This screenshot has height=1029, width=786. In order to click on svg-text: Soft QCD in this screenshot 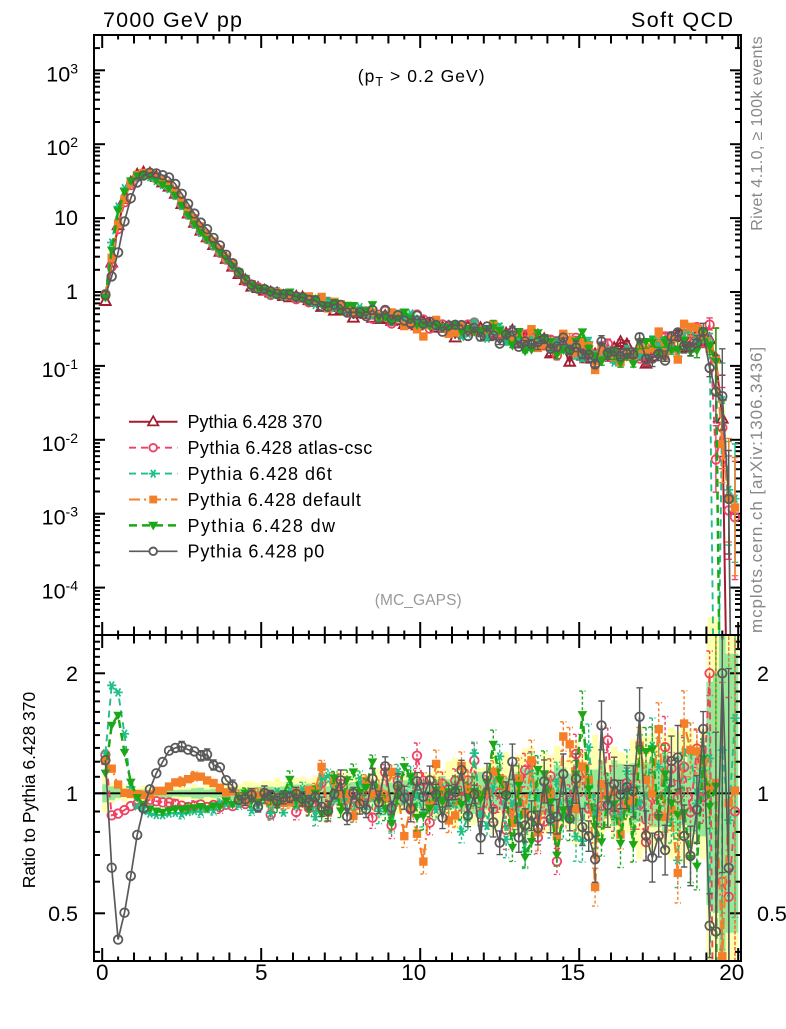, I will do `click(682, 20)`.